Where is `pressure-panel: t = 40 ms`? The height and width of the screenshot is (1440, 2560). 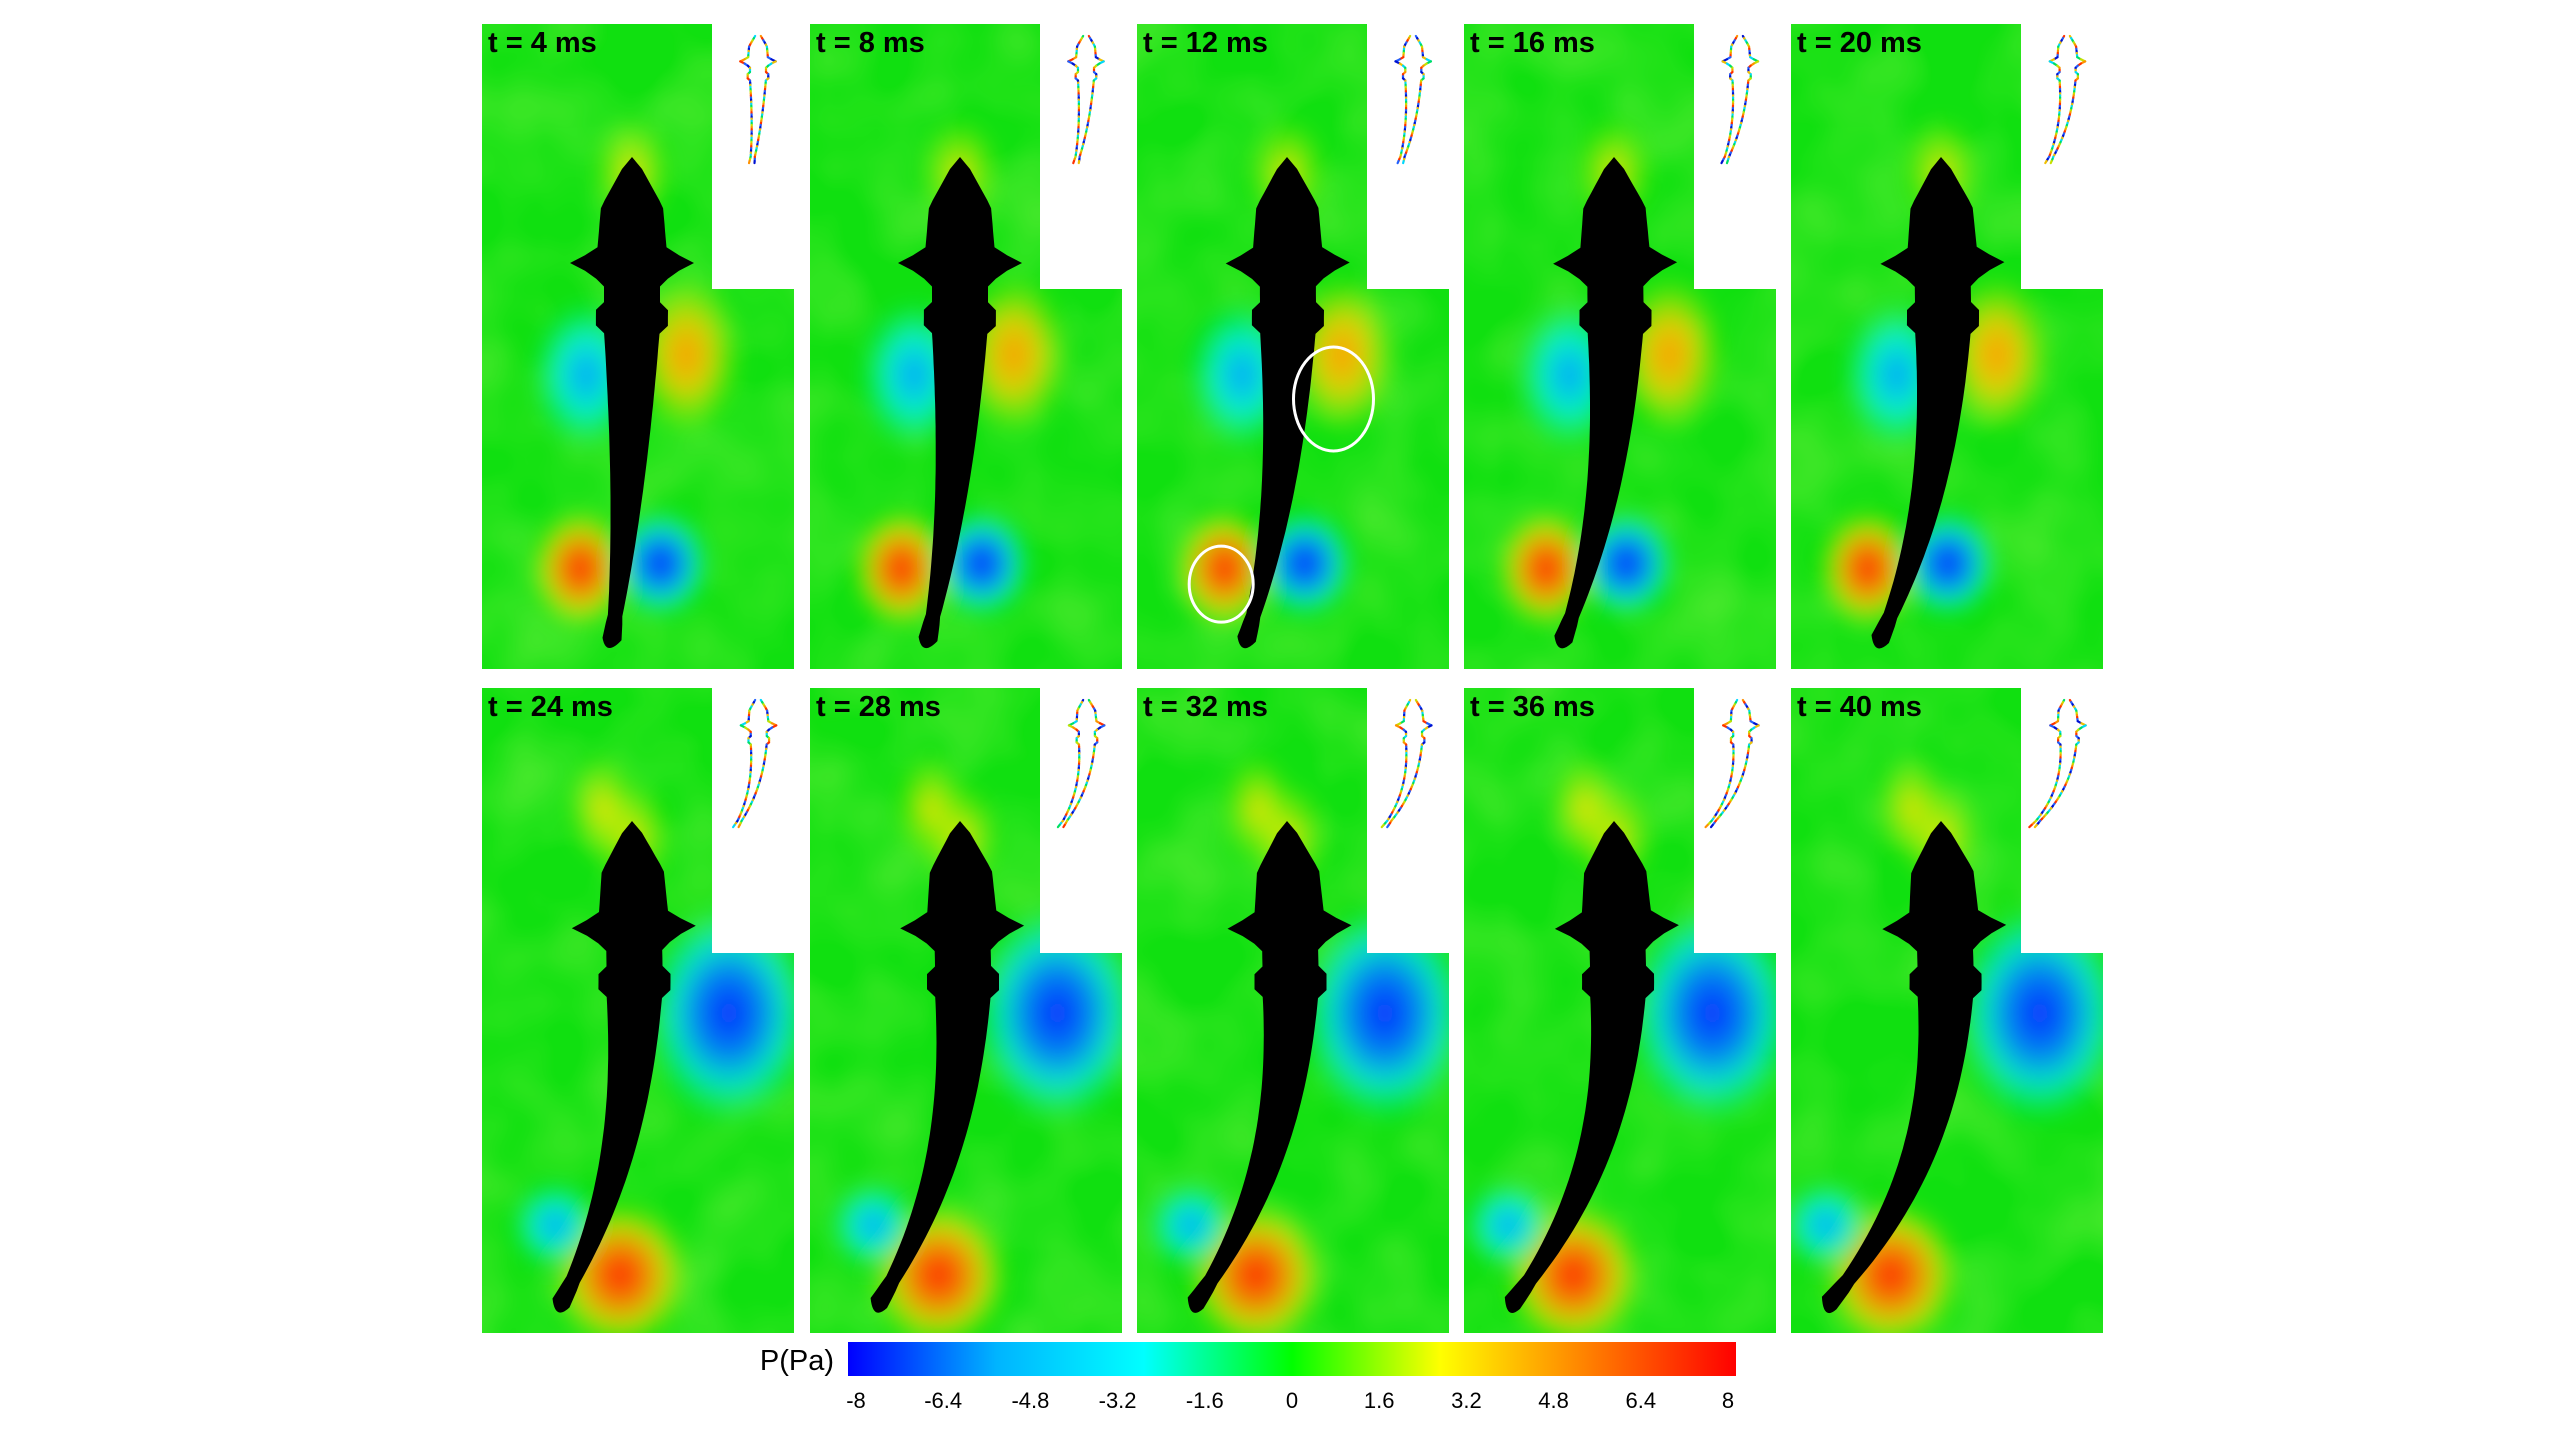
pressure-panel: t = 40 ms is located at coordinates (1947, 1010).